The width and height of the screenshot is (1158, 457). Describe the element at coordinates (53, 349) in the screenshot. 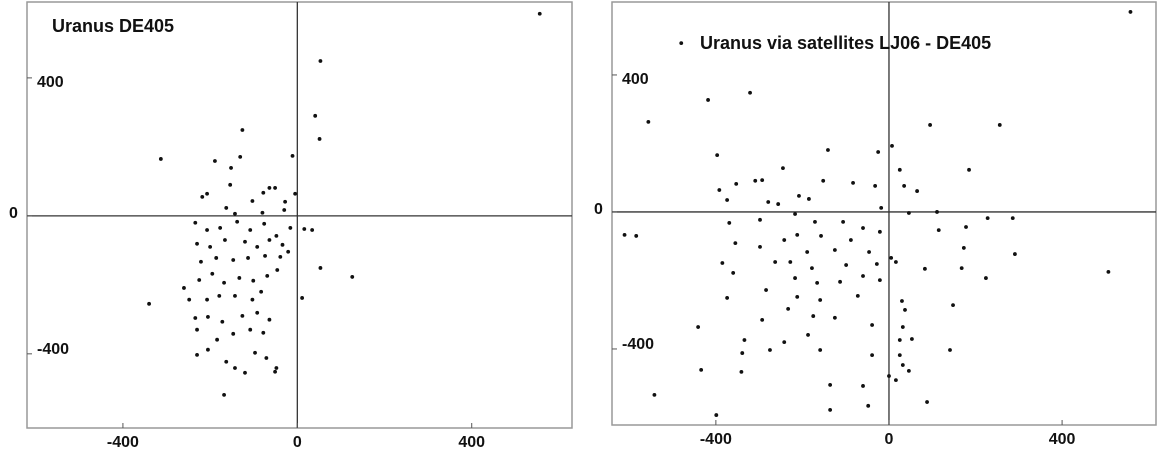

I see `y-tick-label: -400` at that location.